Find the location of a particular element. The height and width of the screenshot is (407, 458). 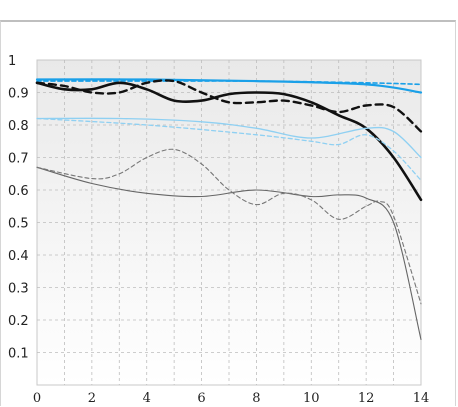

y-tick-label: 0.9 is located at coordinates (18, 94).